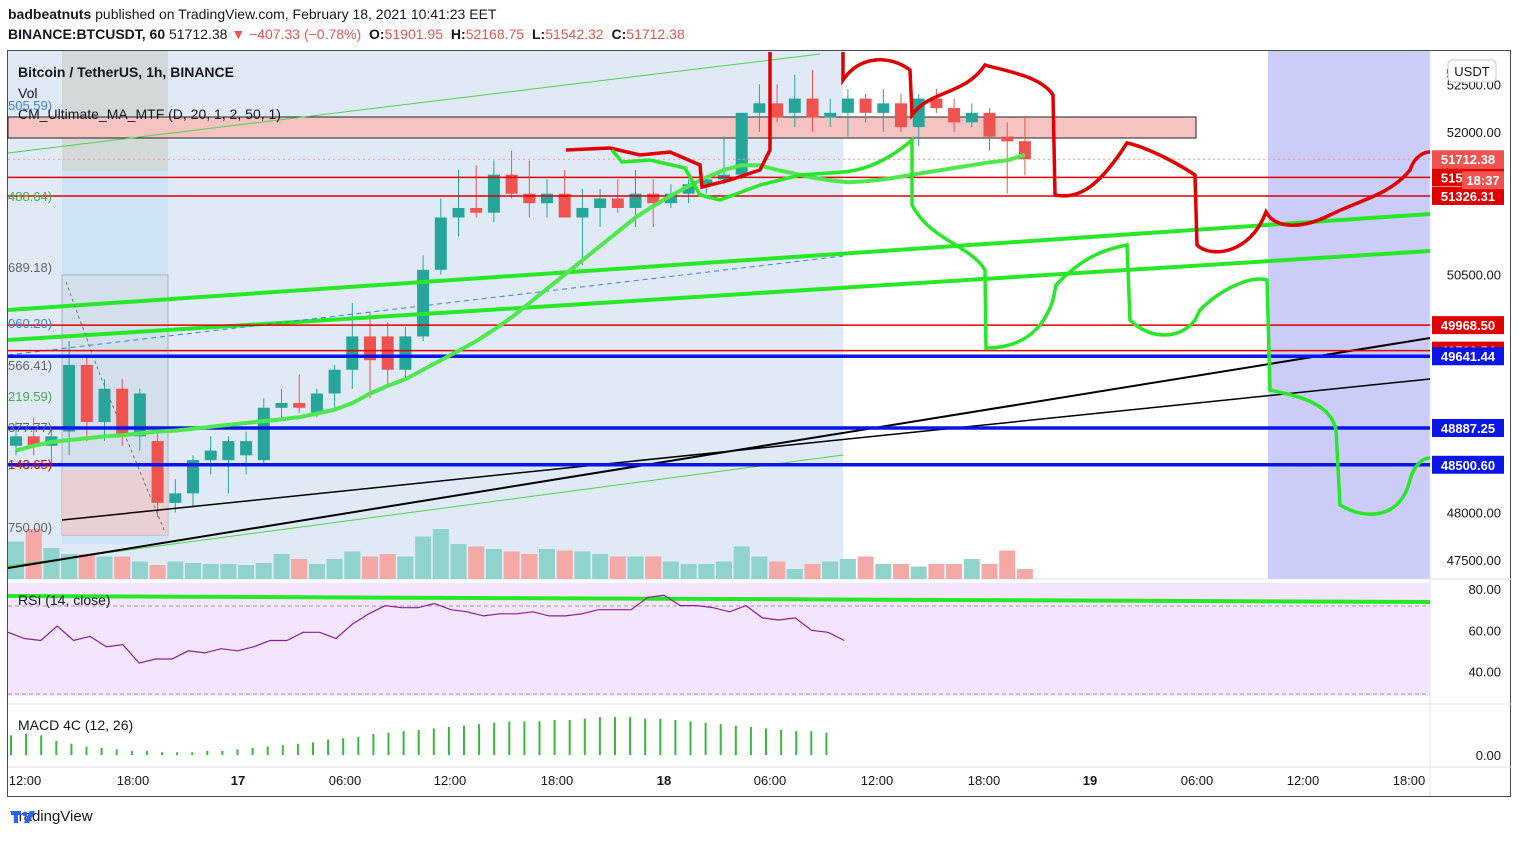 This screenshot has height=841, width=1519. What do you see at coordinates (115, 502) in the screenshot?
I see `fib-box-red` at bounding box center [115, 502].